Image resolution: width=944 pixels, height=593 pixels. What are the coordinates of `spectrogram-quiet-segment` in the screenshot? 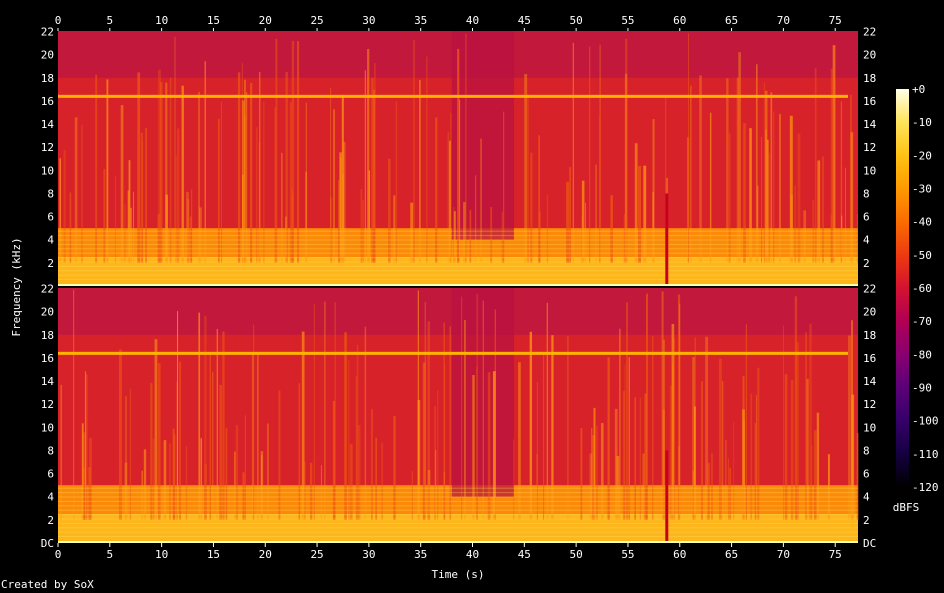 It's located at (482, 135).